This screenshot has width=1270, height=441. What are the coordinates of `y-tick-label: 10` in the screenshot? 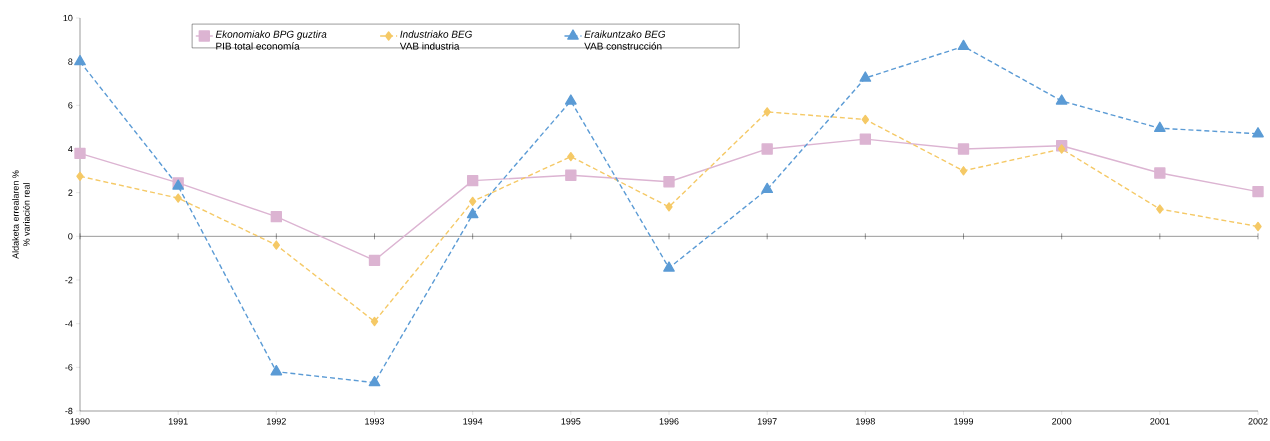 It's located at (68, 18).